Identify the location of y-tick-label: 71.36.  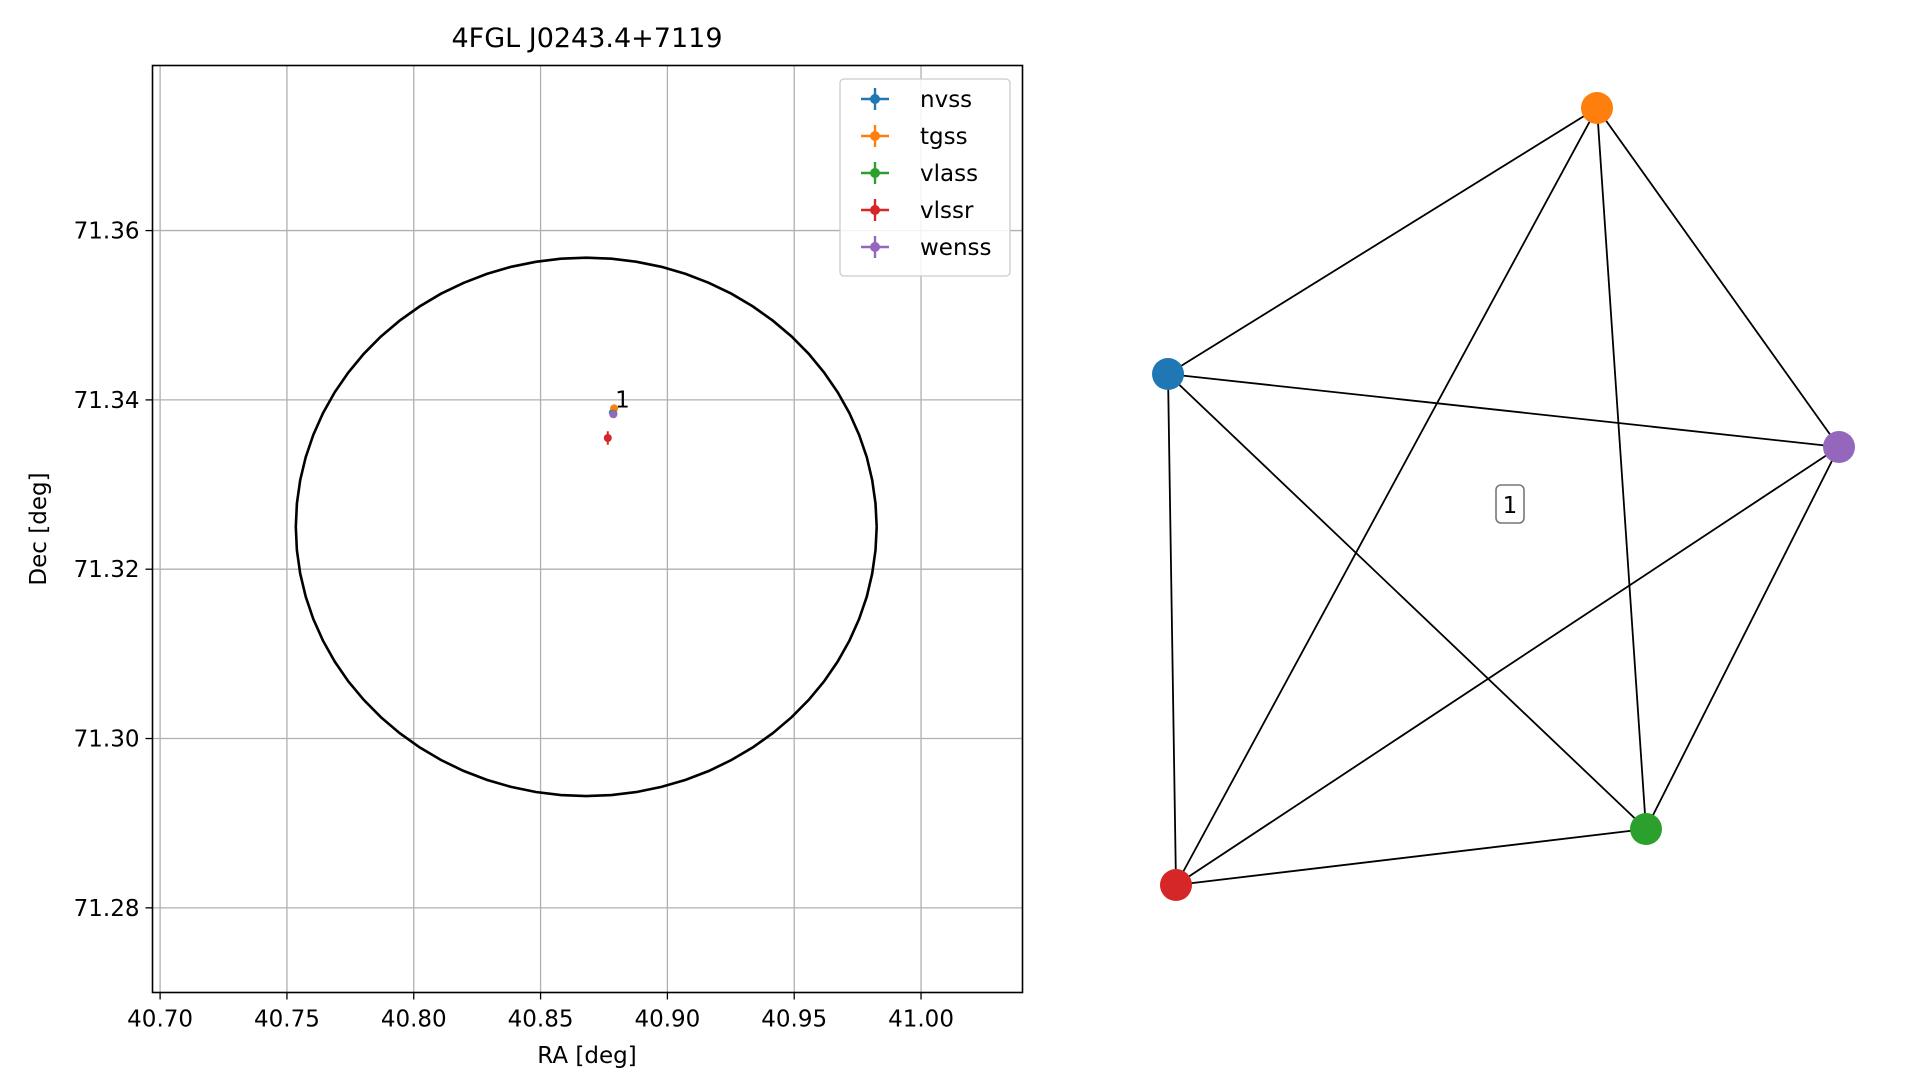
(107, 232).